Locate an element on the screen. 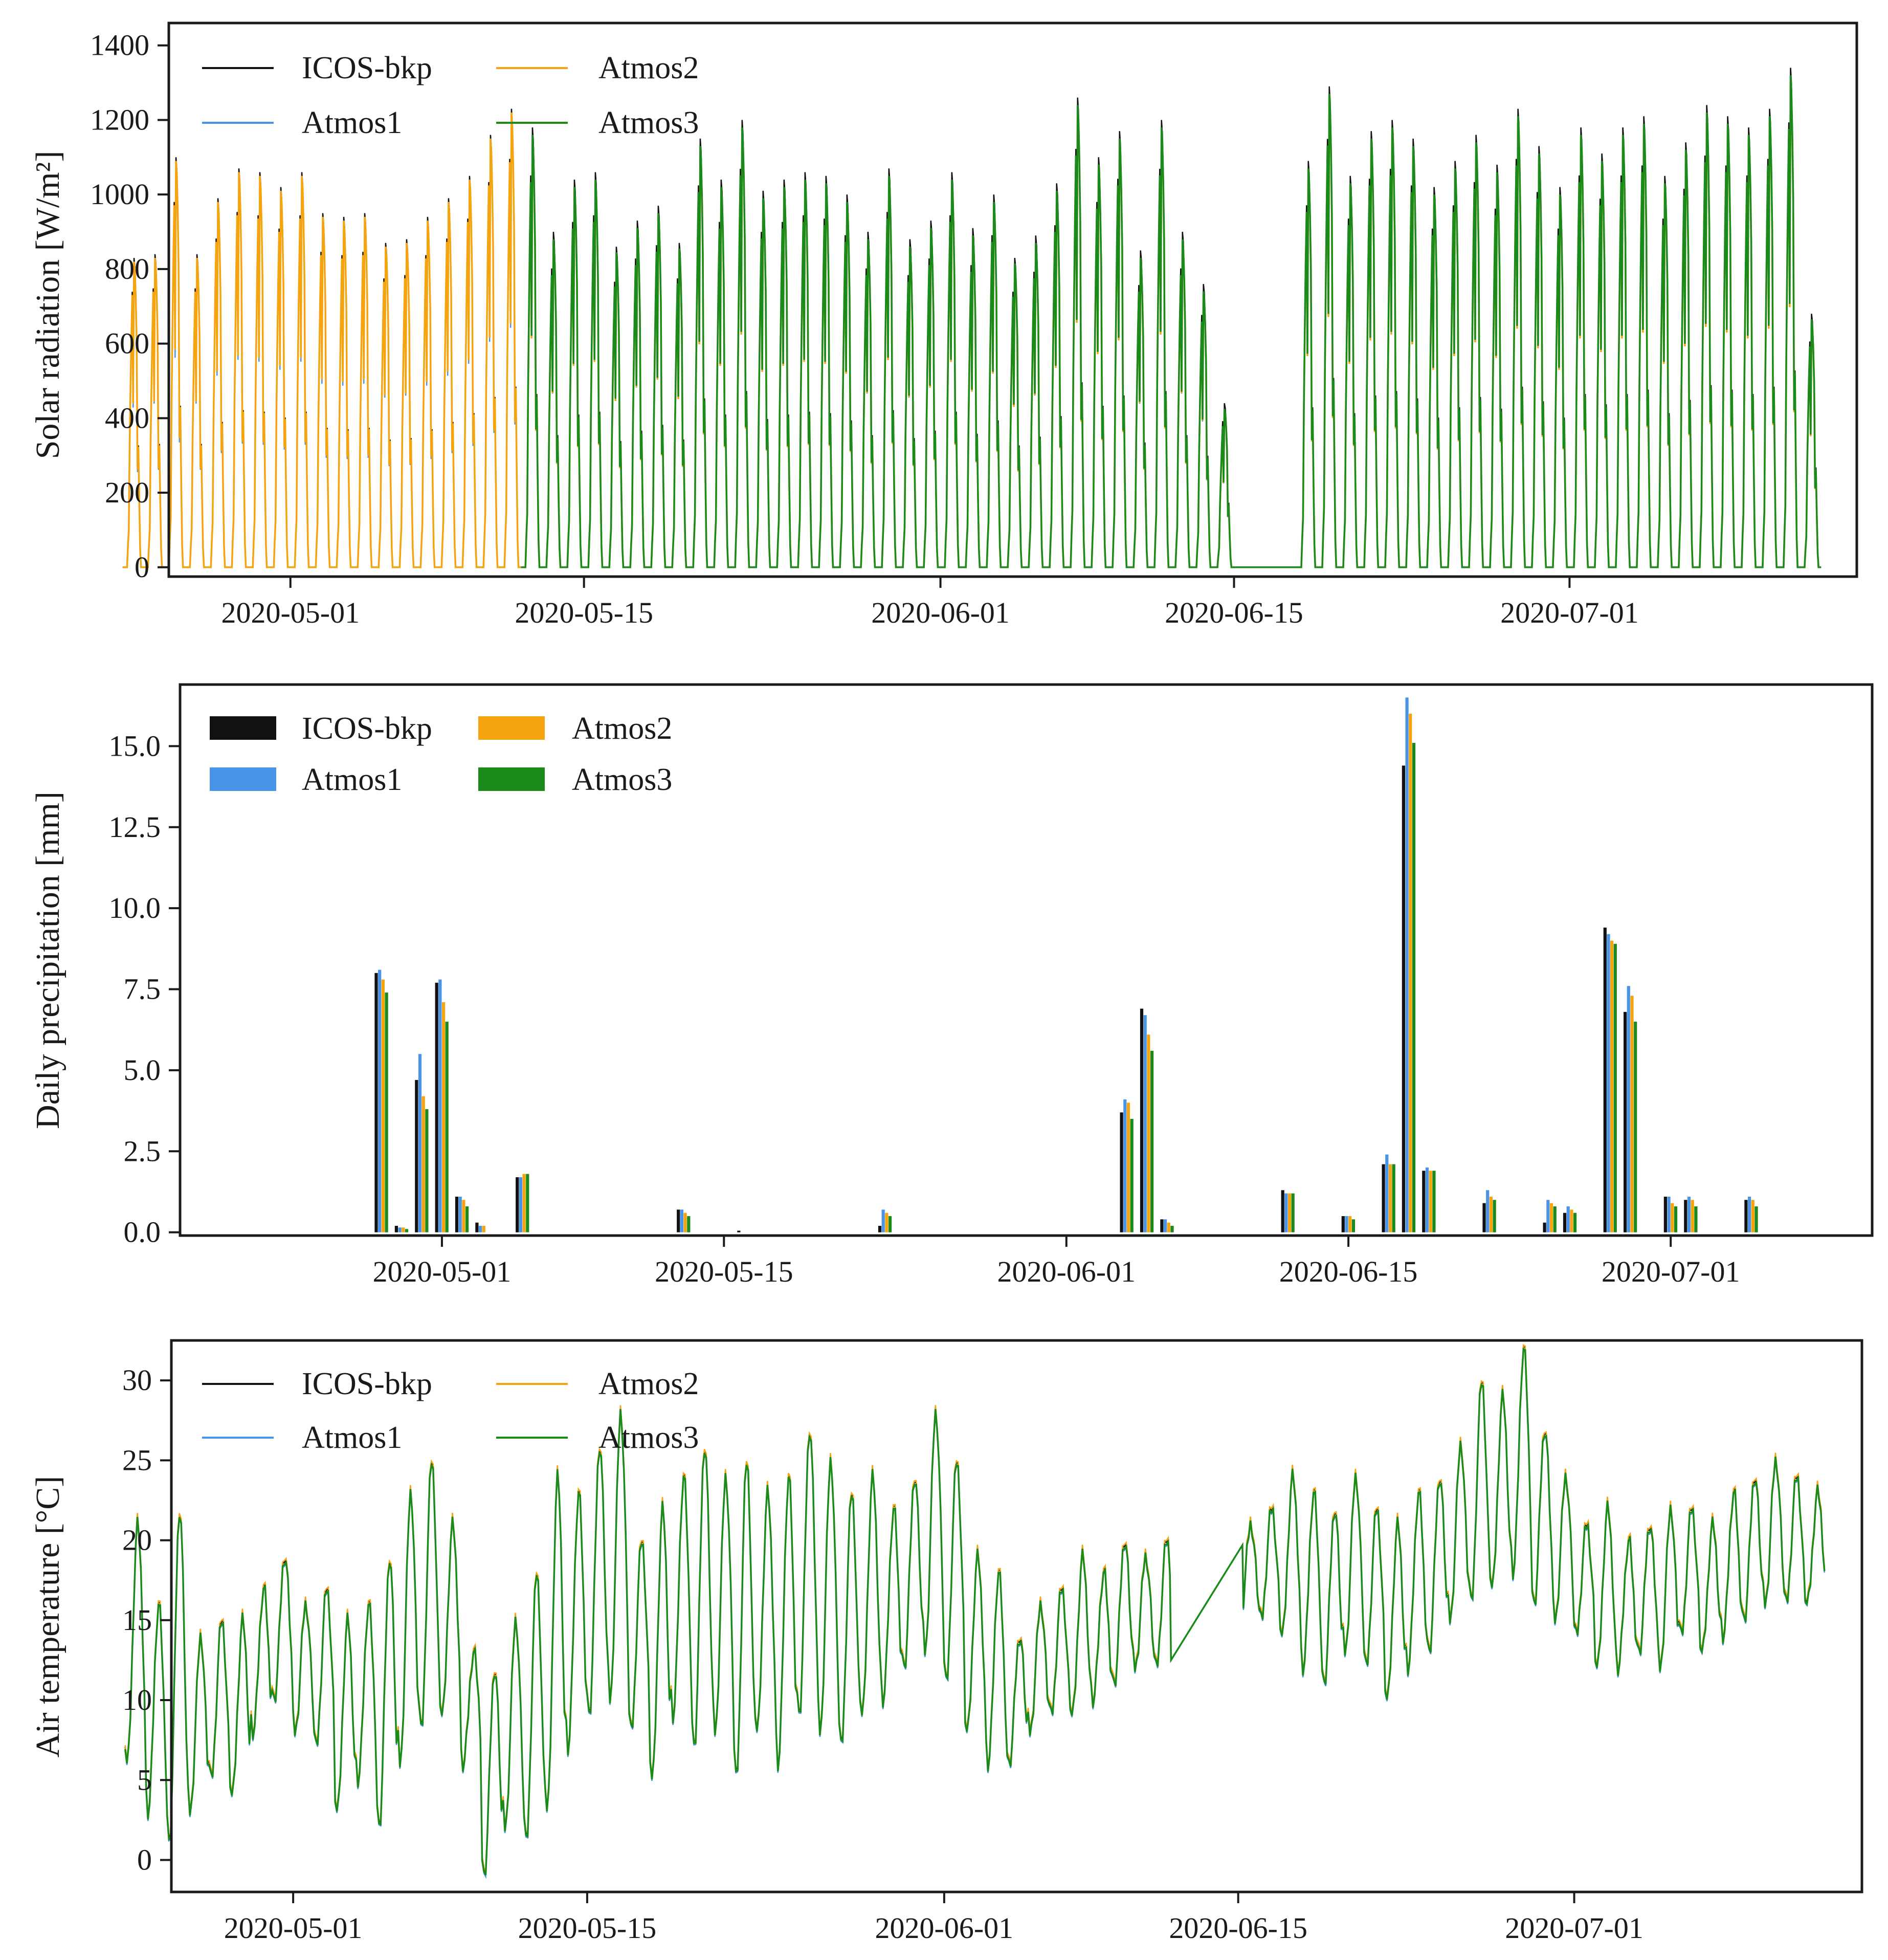  precip-legend-atmos2-label: Atmos2 is located at coordinates (622, 728).